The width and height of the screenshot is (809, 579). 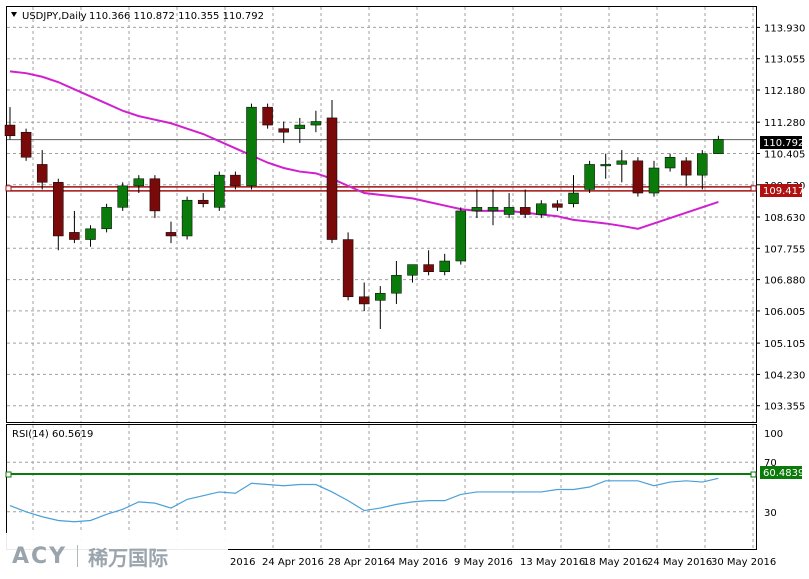 I want to click on price-tick-label: 113.055, so click(x=784, y=60).